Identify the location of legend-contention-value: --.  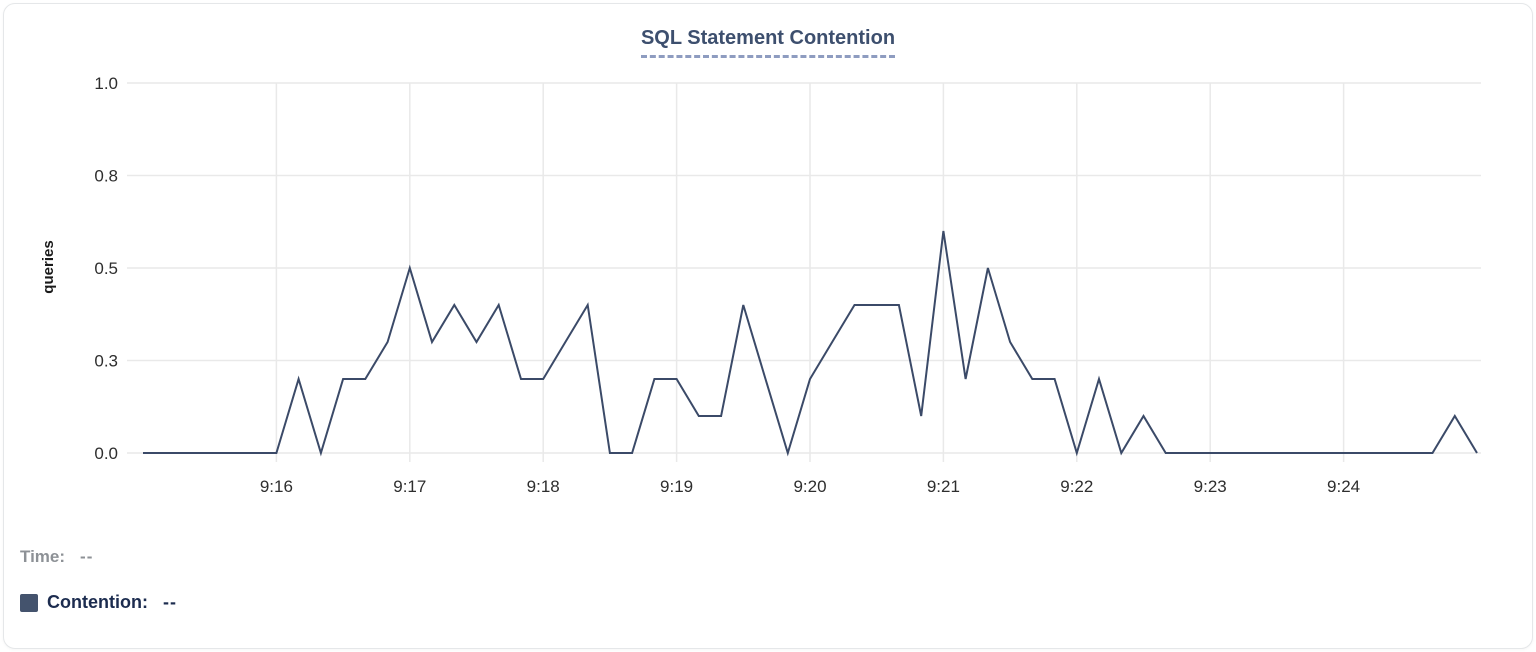
(169, 602).